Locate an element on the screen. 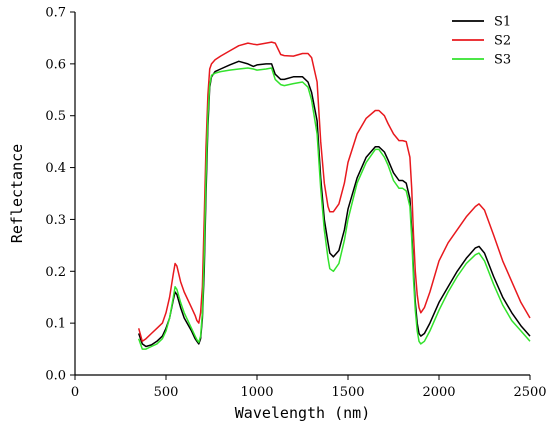  x-tick-label: 2000 is located at coordinates (438, 392).